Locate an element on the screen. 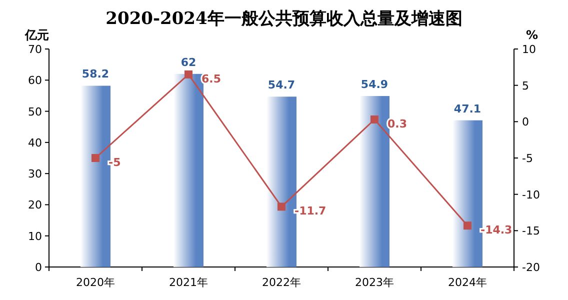 The image size is (568, 300). y-tick-label: 0 is located at coordinates (38, 267).